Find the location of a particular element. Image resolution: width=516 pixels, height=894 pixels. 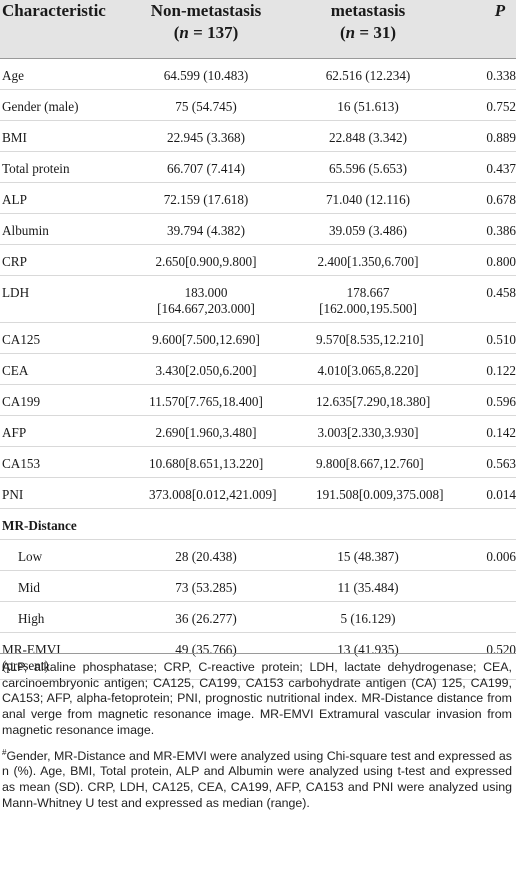

row-non-metastasis-value: 3.430[2.050,6.200] is located at coordinates (206, 370).